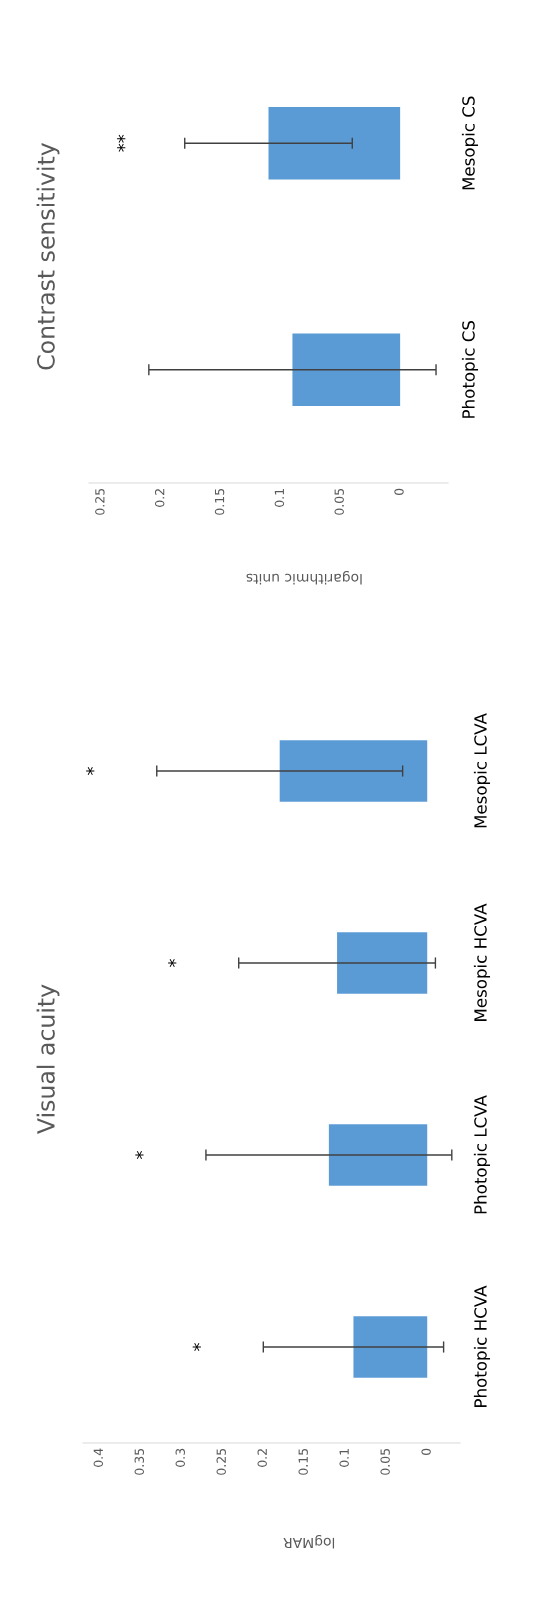 This screenshot has width=542, height=1601. What do you see at coordinates (48, 256) in the screenshot?
I see `text: Contrast sensitivity` at bounding box center [48, 256].